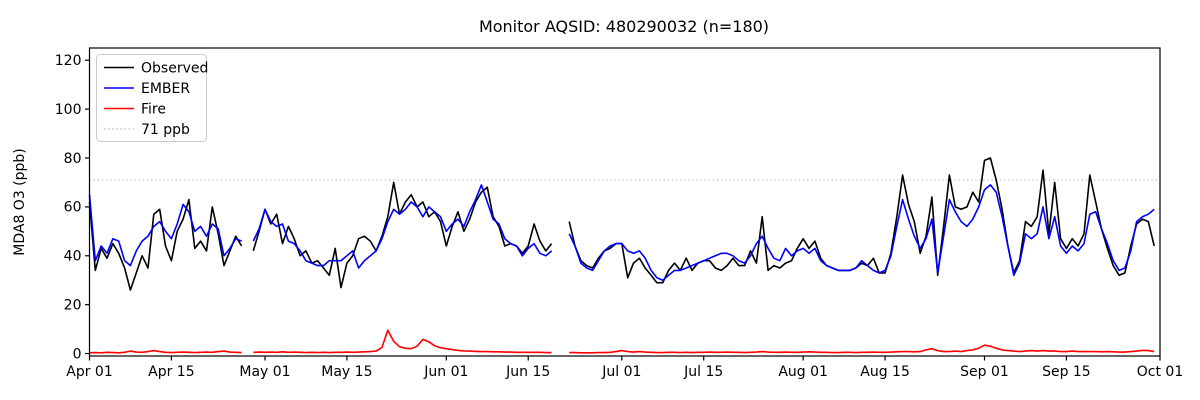 The width and height of the screenshot is (1200, 400). I want to click on chart-title: Monitor AQSID: 480290032 (n=180), so click(624, 26).